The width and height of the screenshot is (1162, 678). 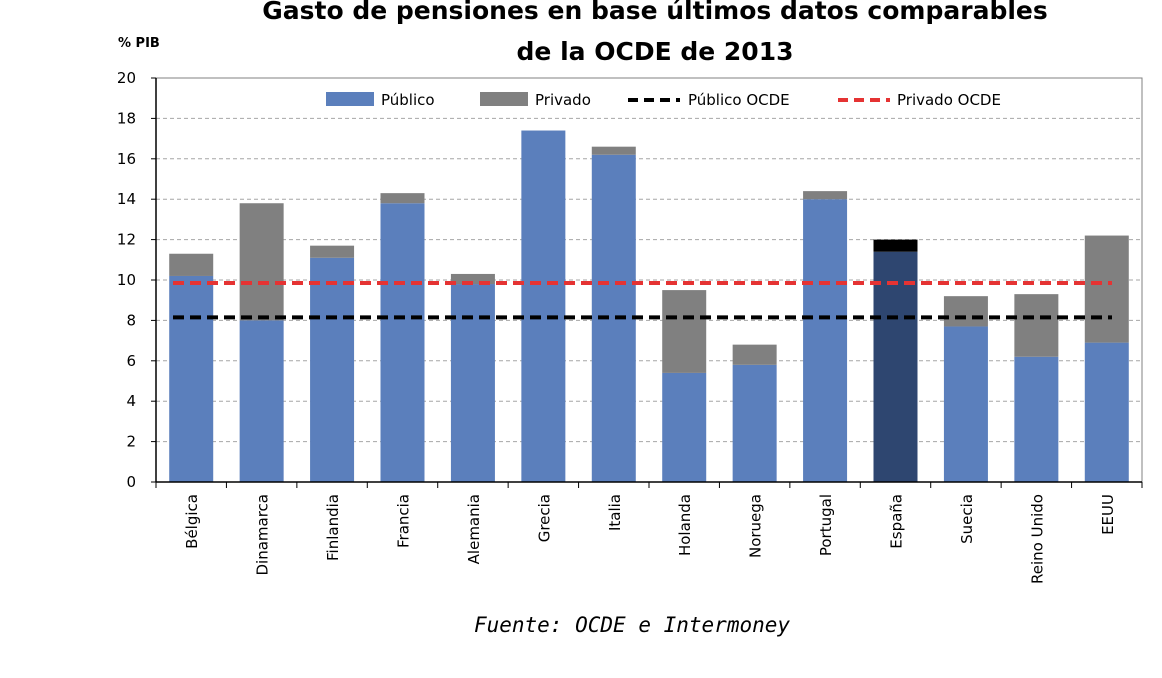 What do you see at coordinates (739, 100) in the screenshot?
I see `legend-label-publico-ocde: Público OCDE` at bounding box center [739, 100].